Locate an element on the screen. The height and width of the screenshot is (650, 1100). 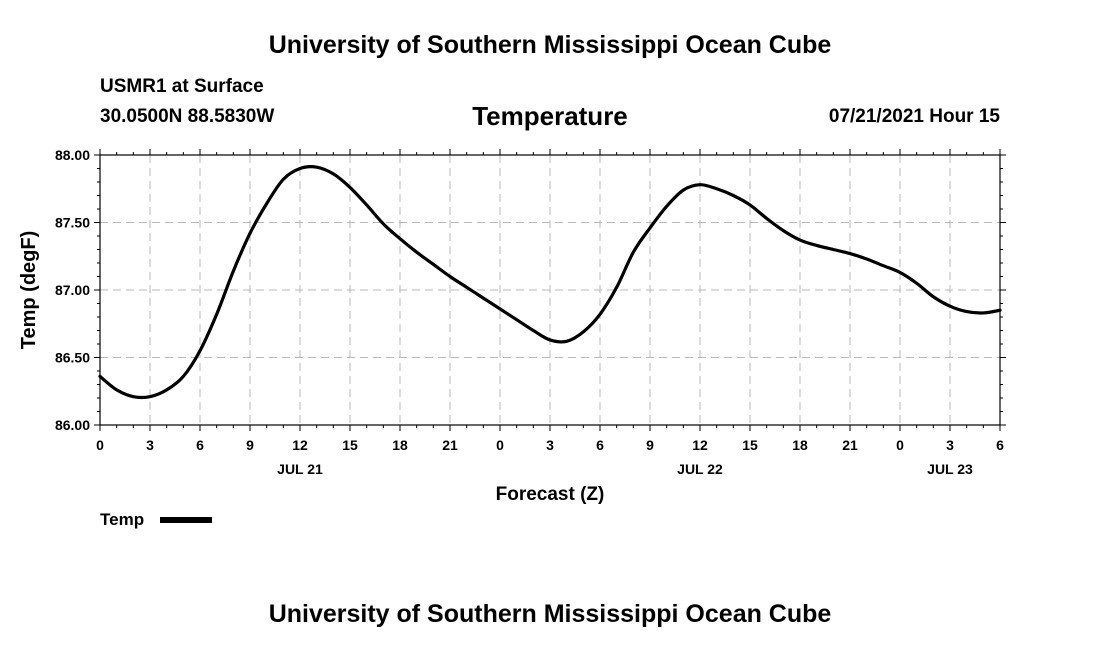
date-label: JUL 23 is located at coordinates (950, 469).